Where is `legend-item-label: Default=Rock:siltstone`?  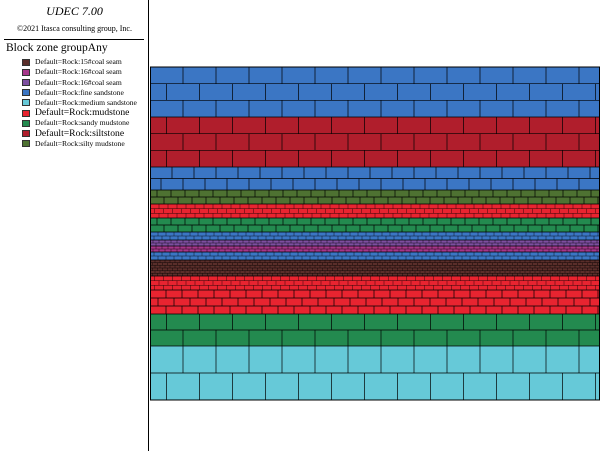 legend-item-label: Default=Rock:siltstone is located at coordinates (80, 133).